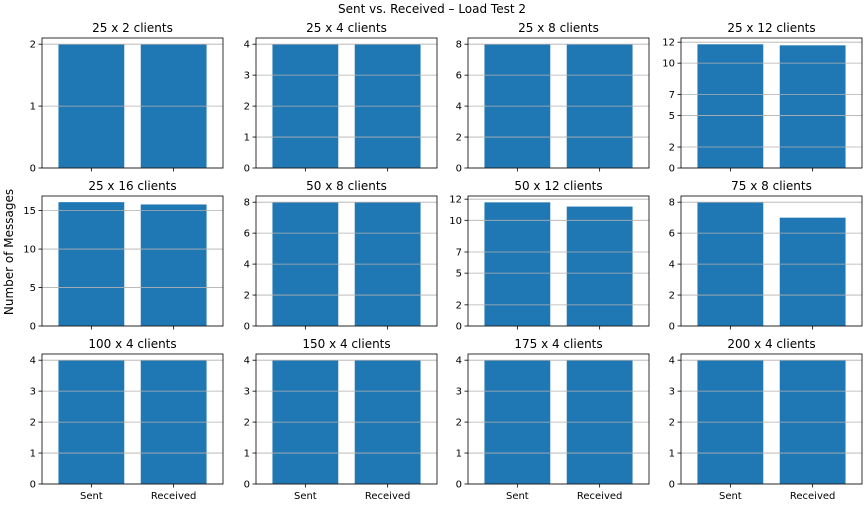  I want to click on subplot-title: 175 x 4 clients, so click(558, 344).